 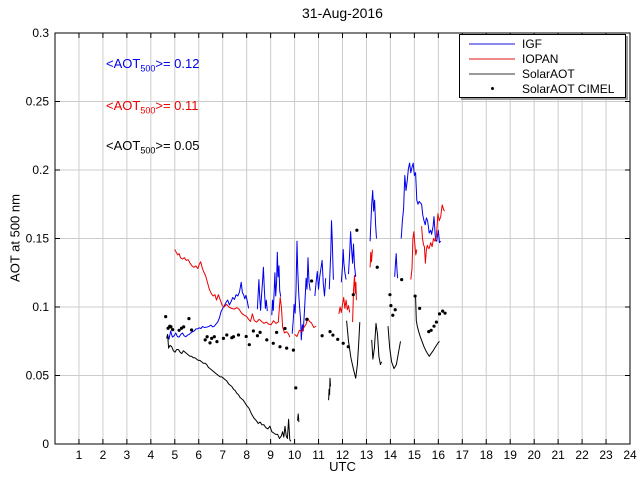 What do you see at coordinates (79, 455) in the screenshot?
I see `x-tick-label: 1` at bounding box center [79, 455].